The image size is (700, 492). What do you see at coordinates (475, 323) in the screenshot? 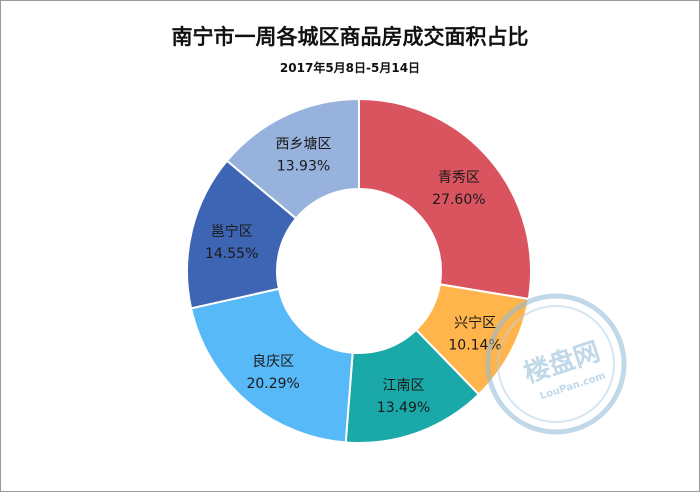
I see `slice-name-1: 兴宁区` at bounding box center [475, 323].